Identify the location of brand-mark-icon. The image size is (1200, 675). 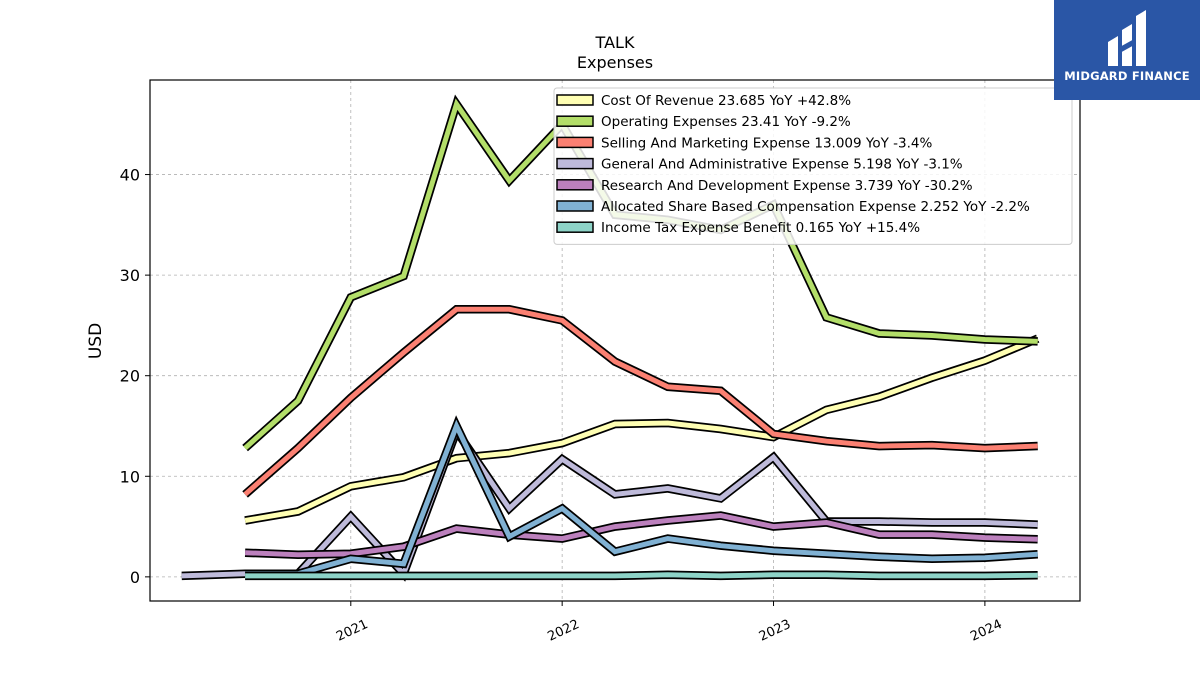
(1127, 38).